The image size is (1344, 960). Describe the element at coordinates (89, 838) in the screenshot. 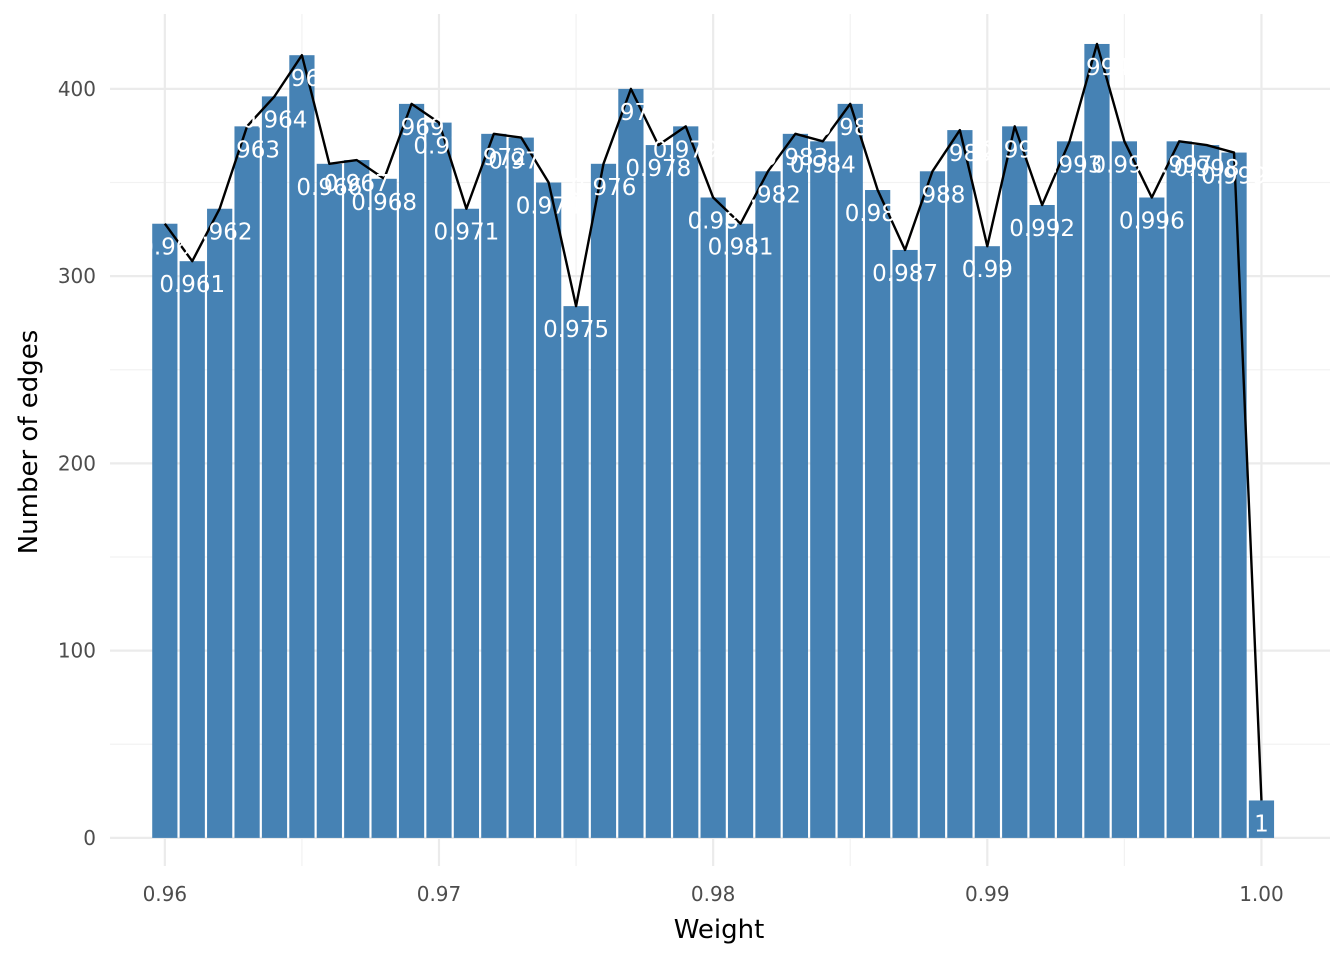

I see `y-tick-label: 0` at that location.